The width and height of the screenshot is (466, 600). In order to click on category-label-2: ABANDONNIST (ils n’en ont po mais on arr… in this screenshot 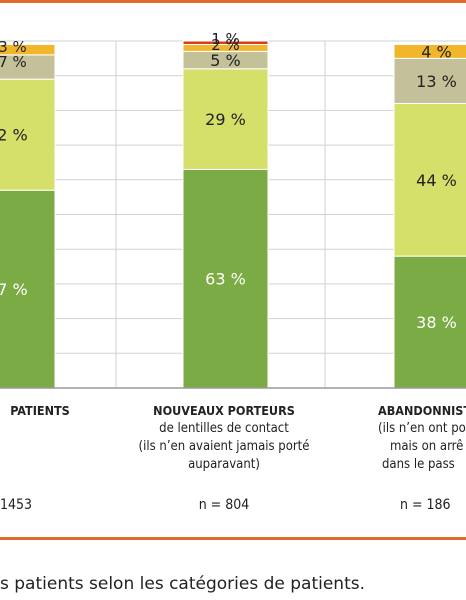, I will do `click(422, 438)`.